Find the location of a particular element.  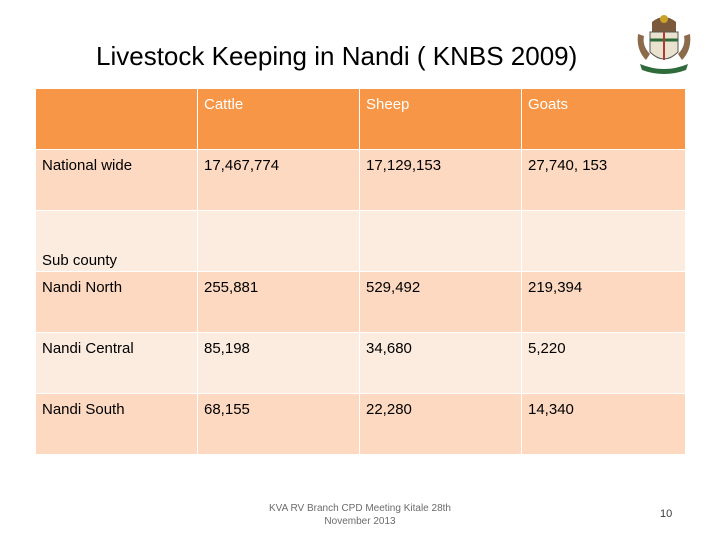

cattle-value: 85,198 is located at coordinates (279, 363).